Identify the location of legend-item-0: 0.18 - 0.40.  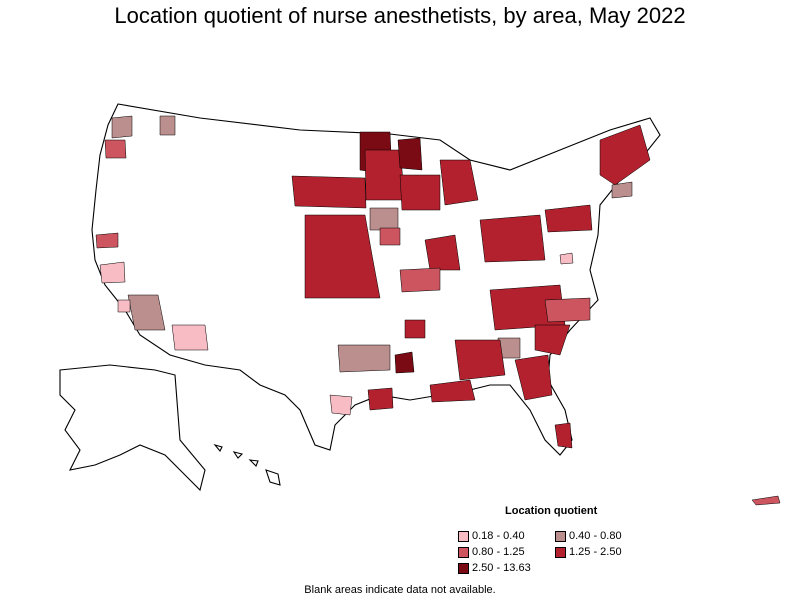
(491, 536).